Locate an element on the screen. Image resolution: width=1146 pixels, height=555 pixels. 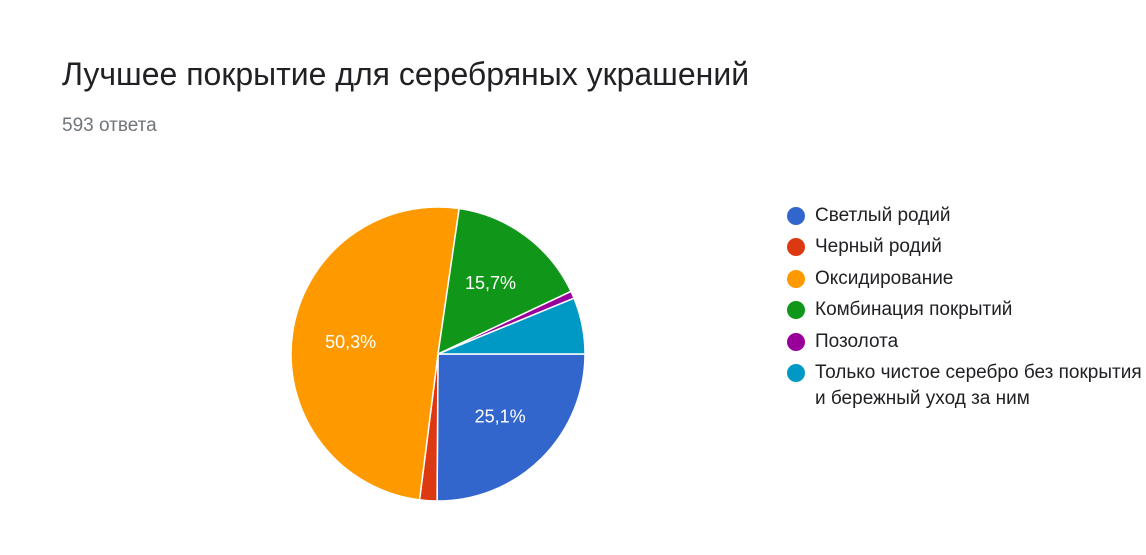
pie-slices is located at coordinates (438, 354).